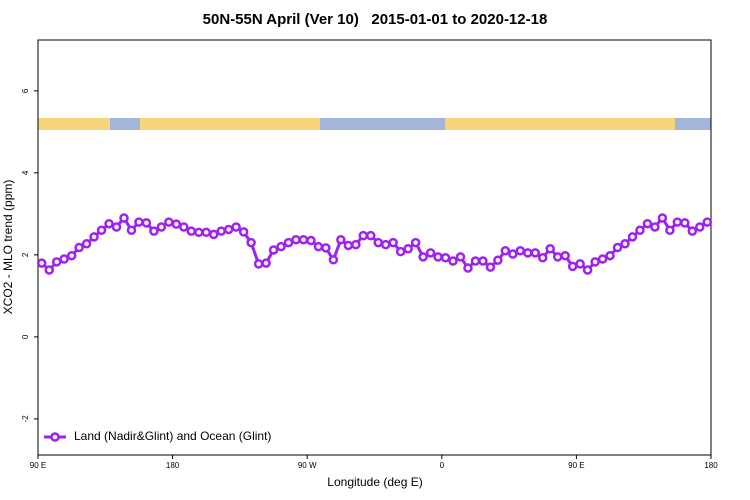 This screenshot has height=500, width=750. Describe the element at coordinates (442, 465) in the screenshot. I see `x-tick-label: 0` at that location.